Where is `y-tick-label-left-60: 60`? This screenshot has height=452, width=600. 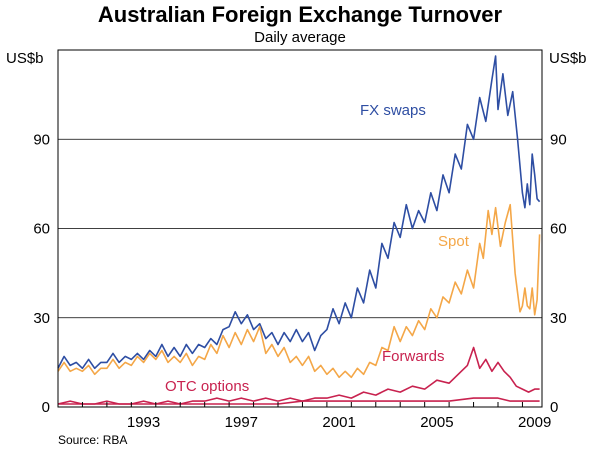 y-tick-label-left-60: 60 is located at coordinates (41, 229).